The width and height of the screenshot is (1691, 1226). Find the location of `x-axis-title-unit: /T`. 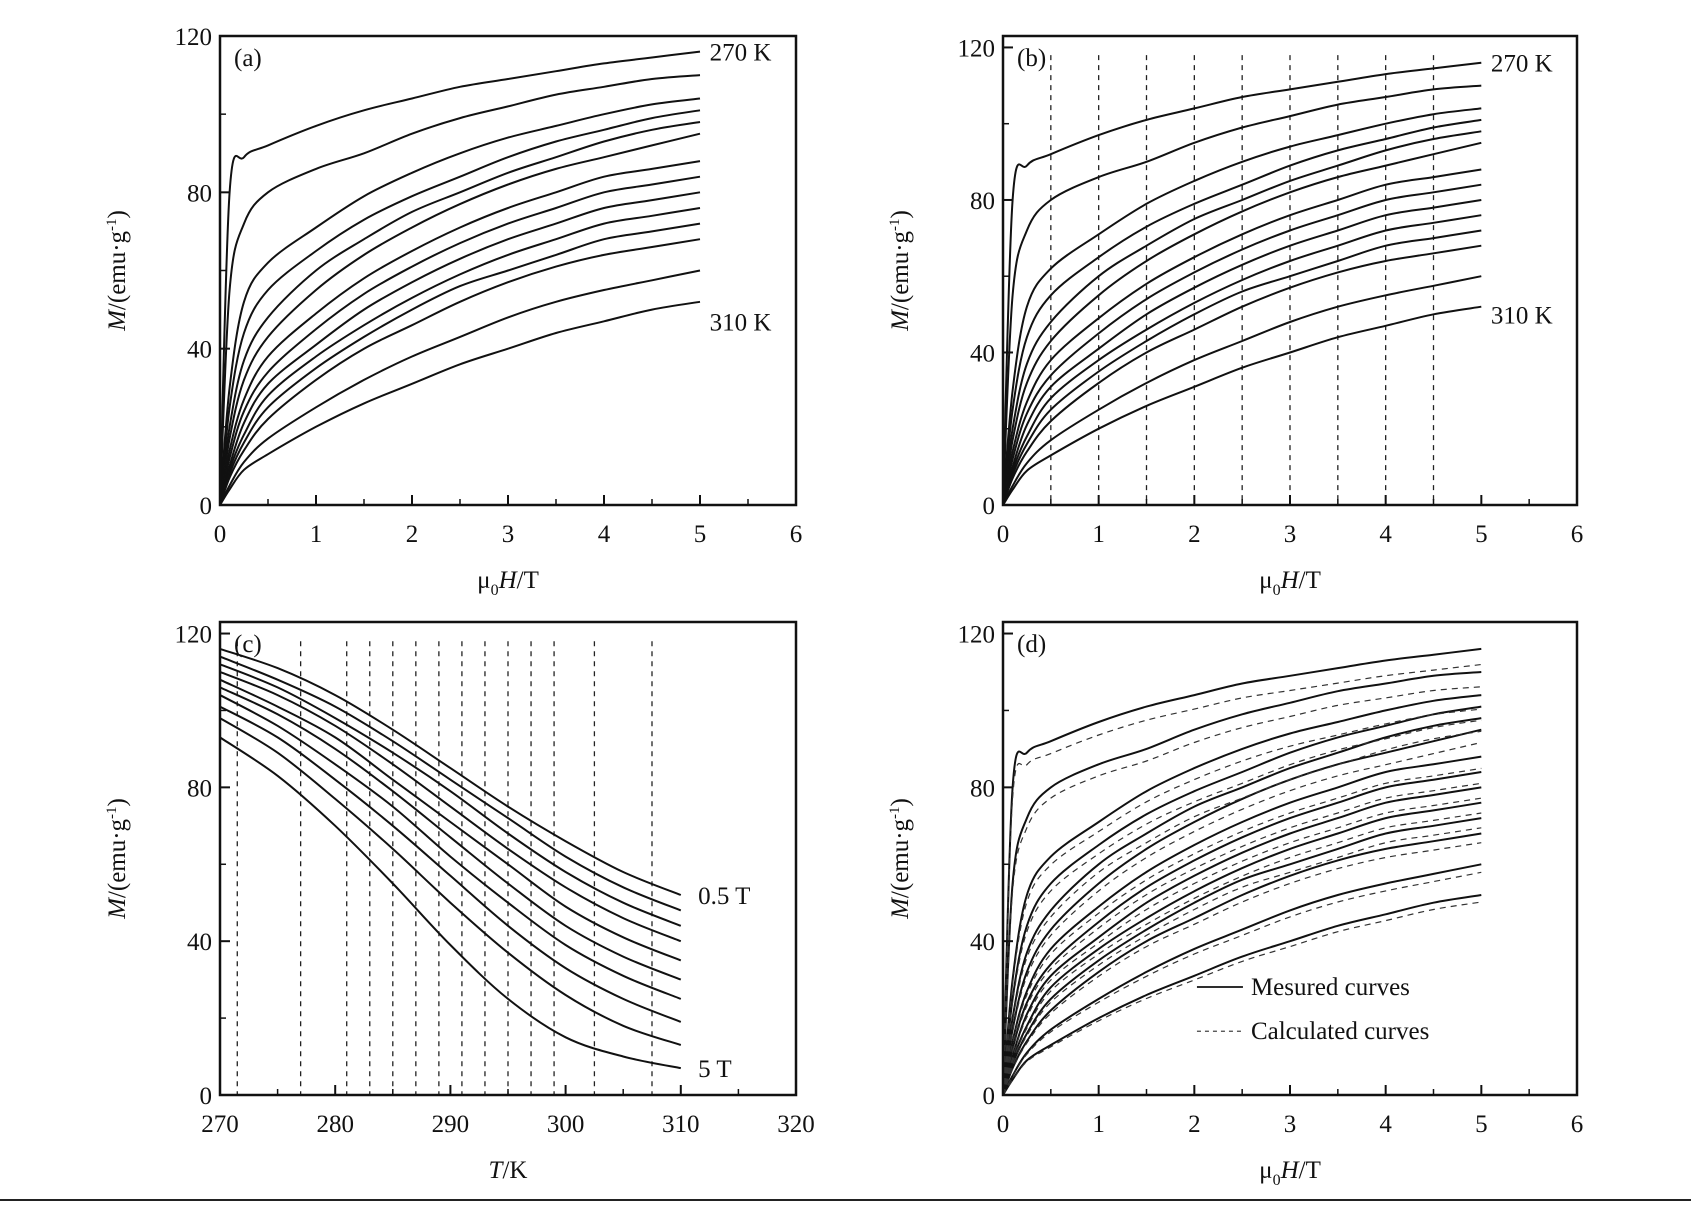

x-axis-title-unit: /T is located at coordinates (1310, 580).